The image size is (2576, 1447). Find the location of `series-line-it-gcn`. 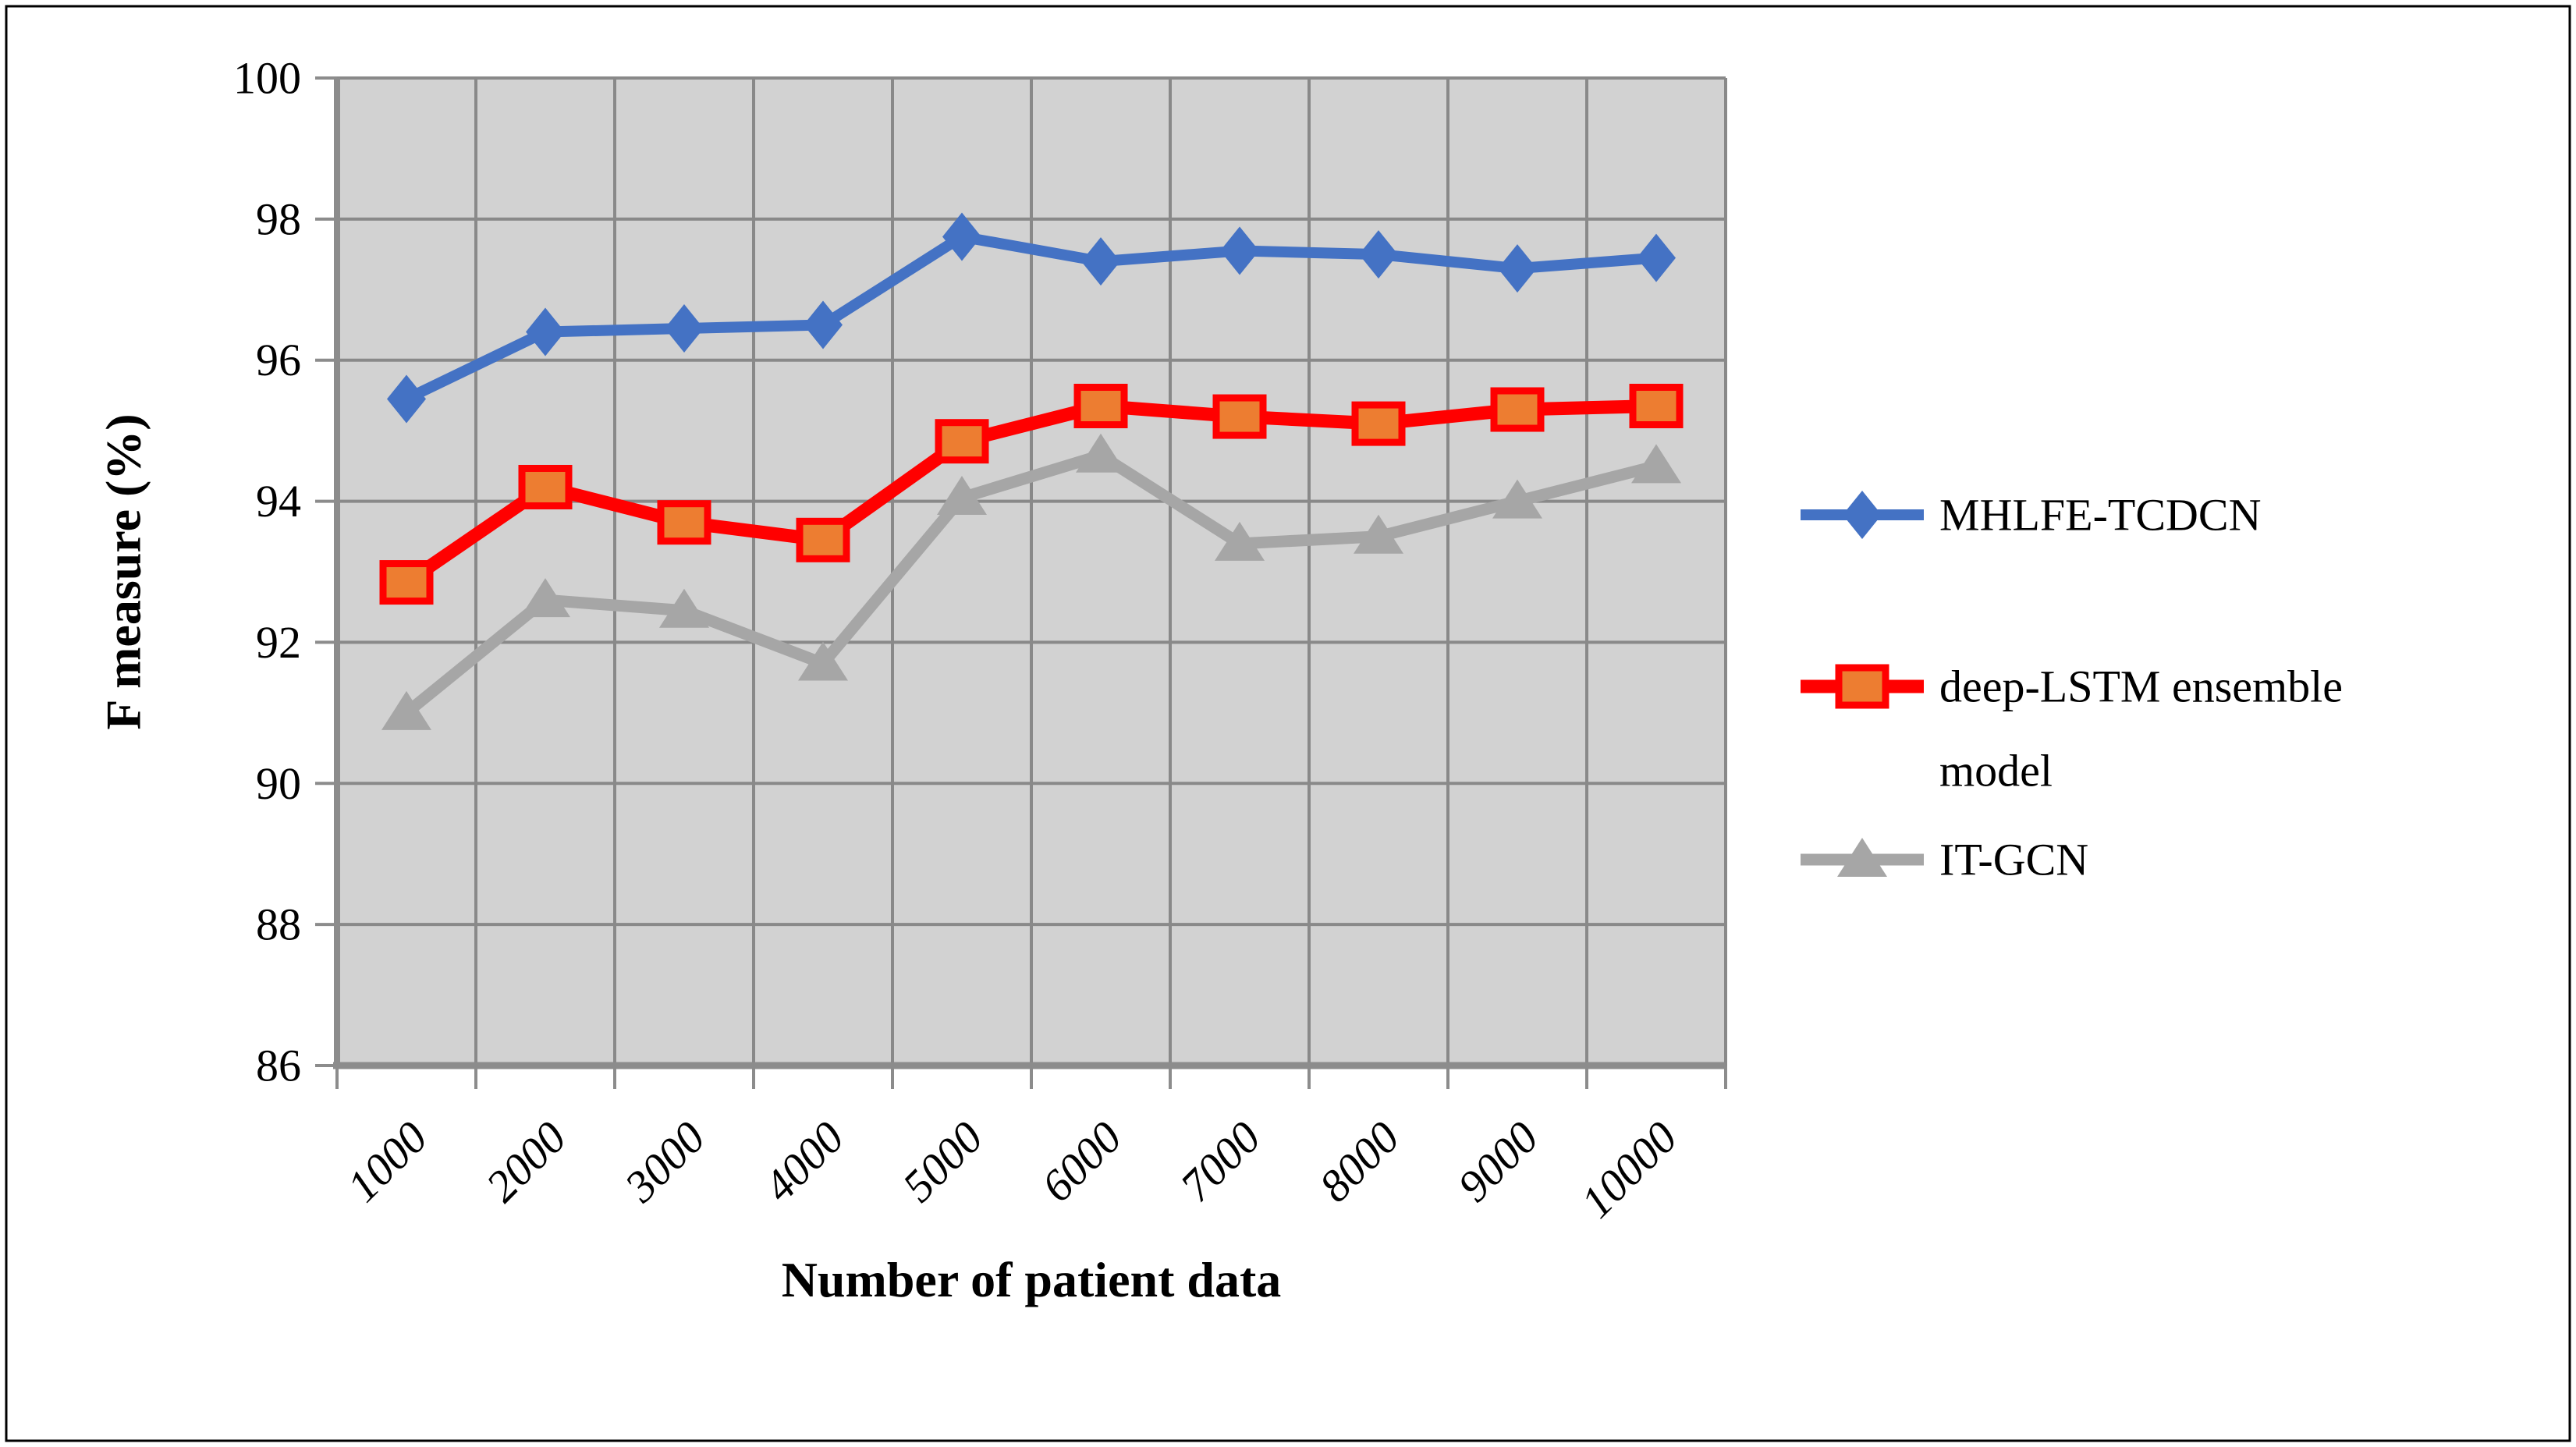

series-line-it-gcn is located at coordinates (1031, 584).